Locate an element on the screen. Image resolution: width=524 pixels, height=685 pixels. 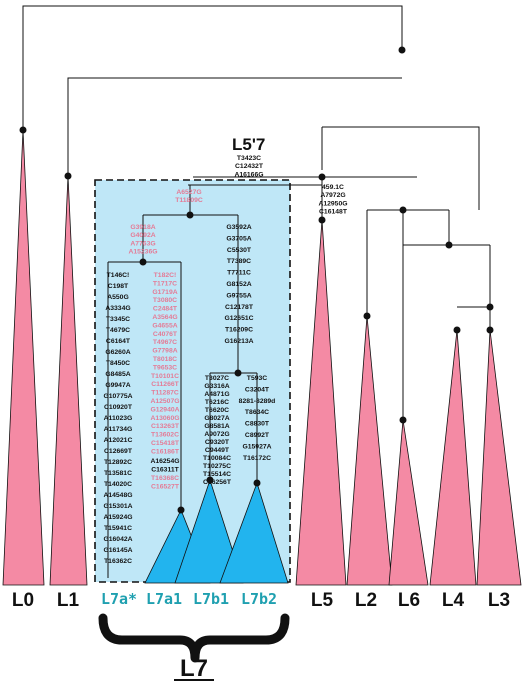
mutation-label: C11266T is located at coordinates (165, 384).